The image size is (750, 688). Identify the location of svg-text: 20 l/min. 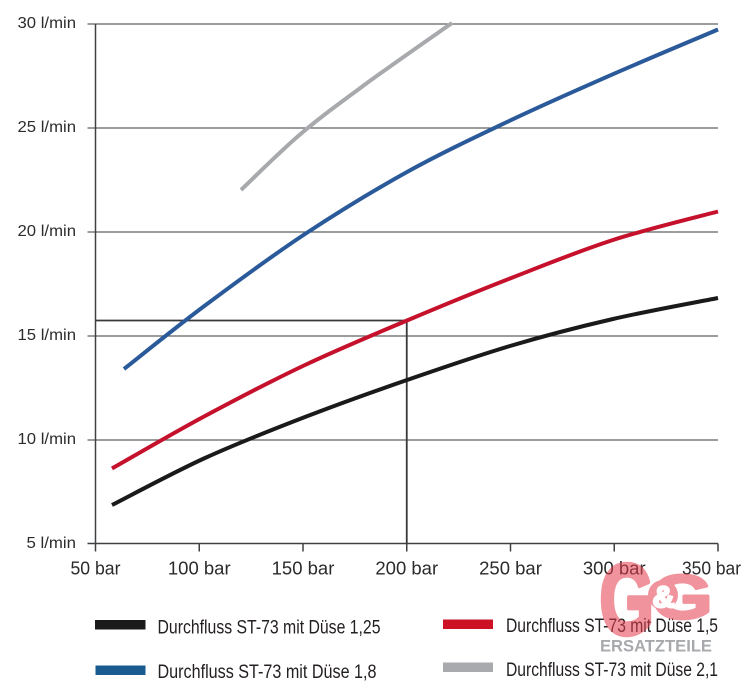
(47, 231).